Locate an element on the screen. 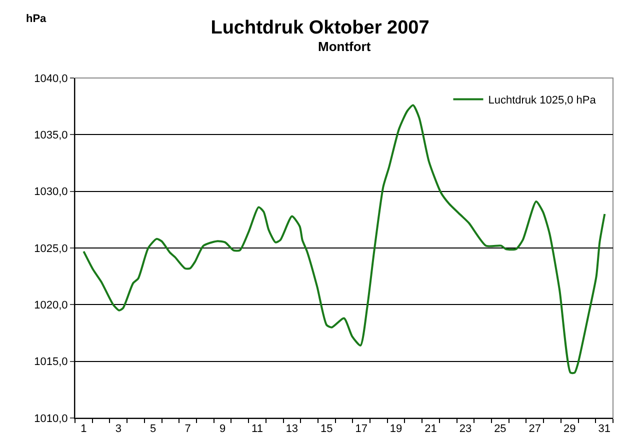 This screenshot has width=640, height=448. y-tick-label: 1035,0 is located at coordinates (51, 136).